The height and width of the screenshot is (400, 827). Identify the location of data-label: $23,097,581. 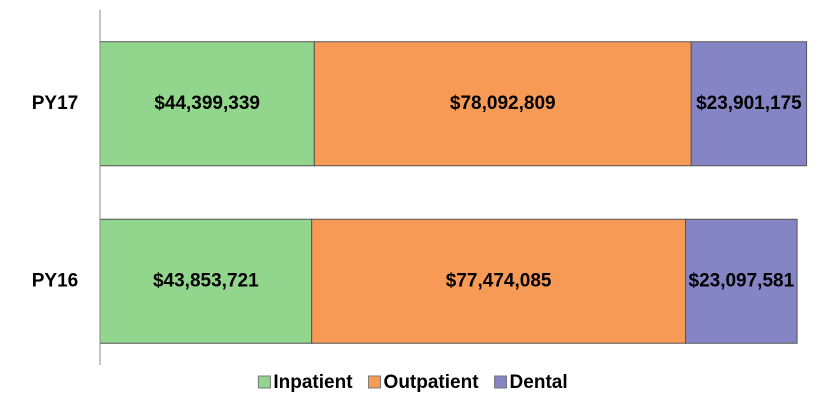
(742, 280).